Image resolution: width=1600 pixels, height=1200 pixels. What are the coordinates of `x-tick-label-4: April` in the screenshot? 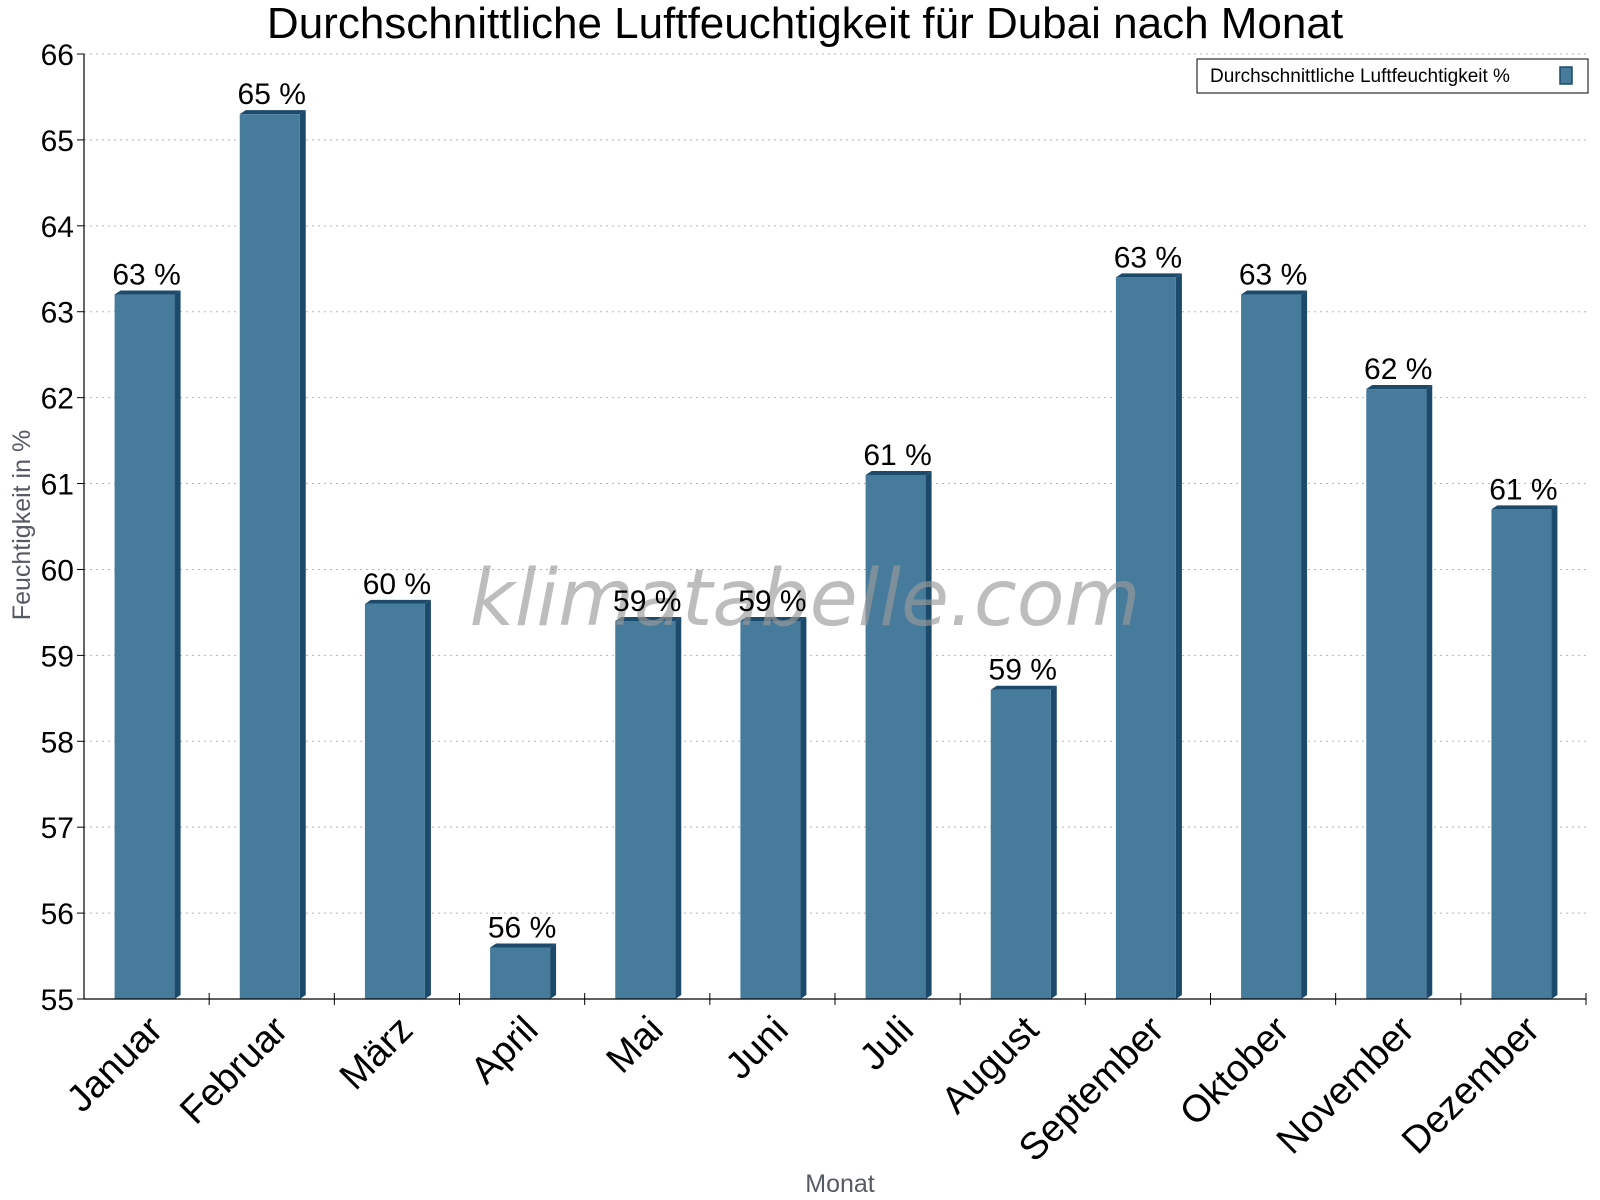 It's located at (504, 1050).